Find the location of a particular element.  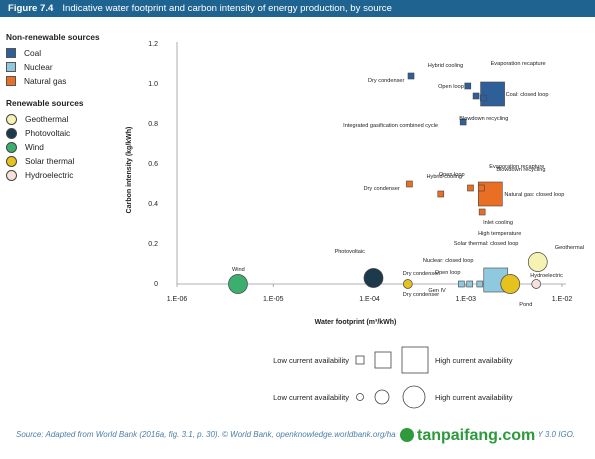

y-tick-label: 0.6 is located at coordinates (153, 164).